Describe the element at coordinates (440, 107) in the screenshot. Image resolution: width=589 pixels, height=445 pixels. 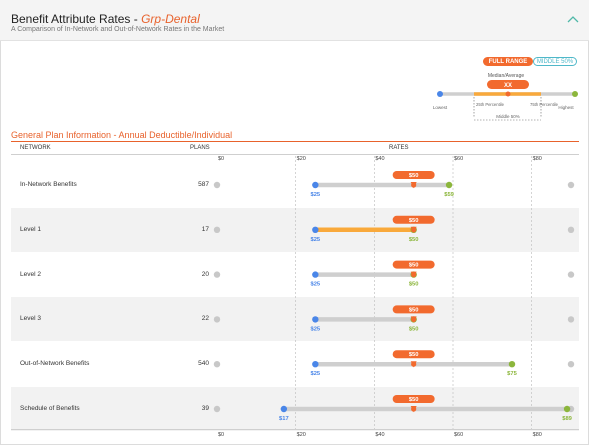
I see `legend-lowest-label: Lowest` at that location.